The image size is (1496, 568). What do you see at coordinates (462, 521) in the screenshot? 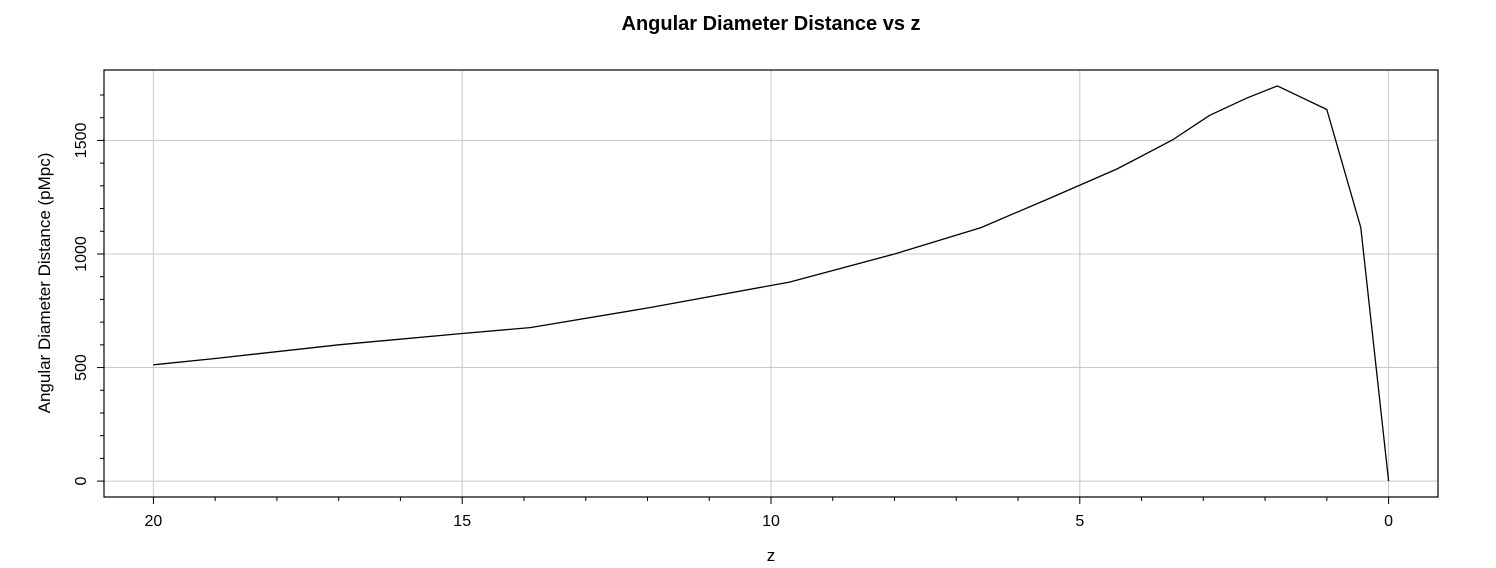
I see `x-tick-label: 15` at bounding box center [462, 521].